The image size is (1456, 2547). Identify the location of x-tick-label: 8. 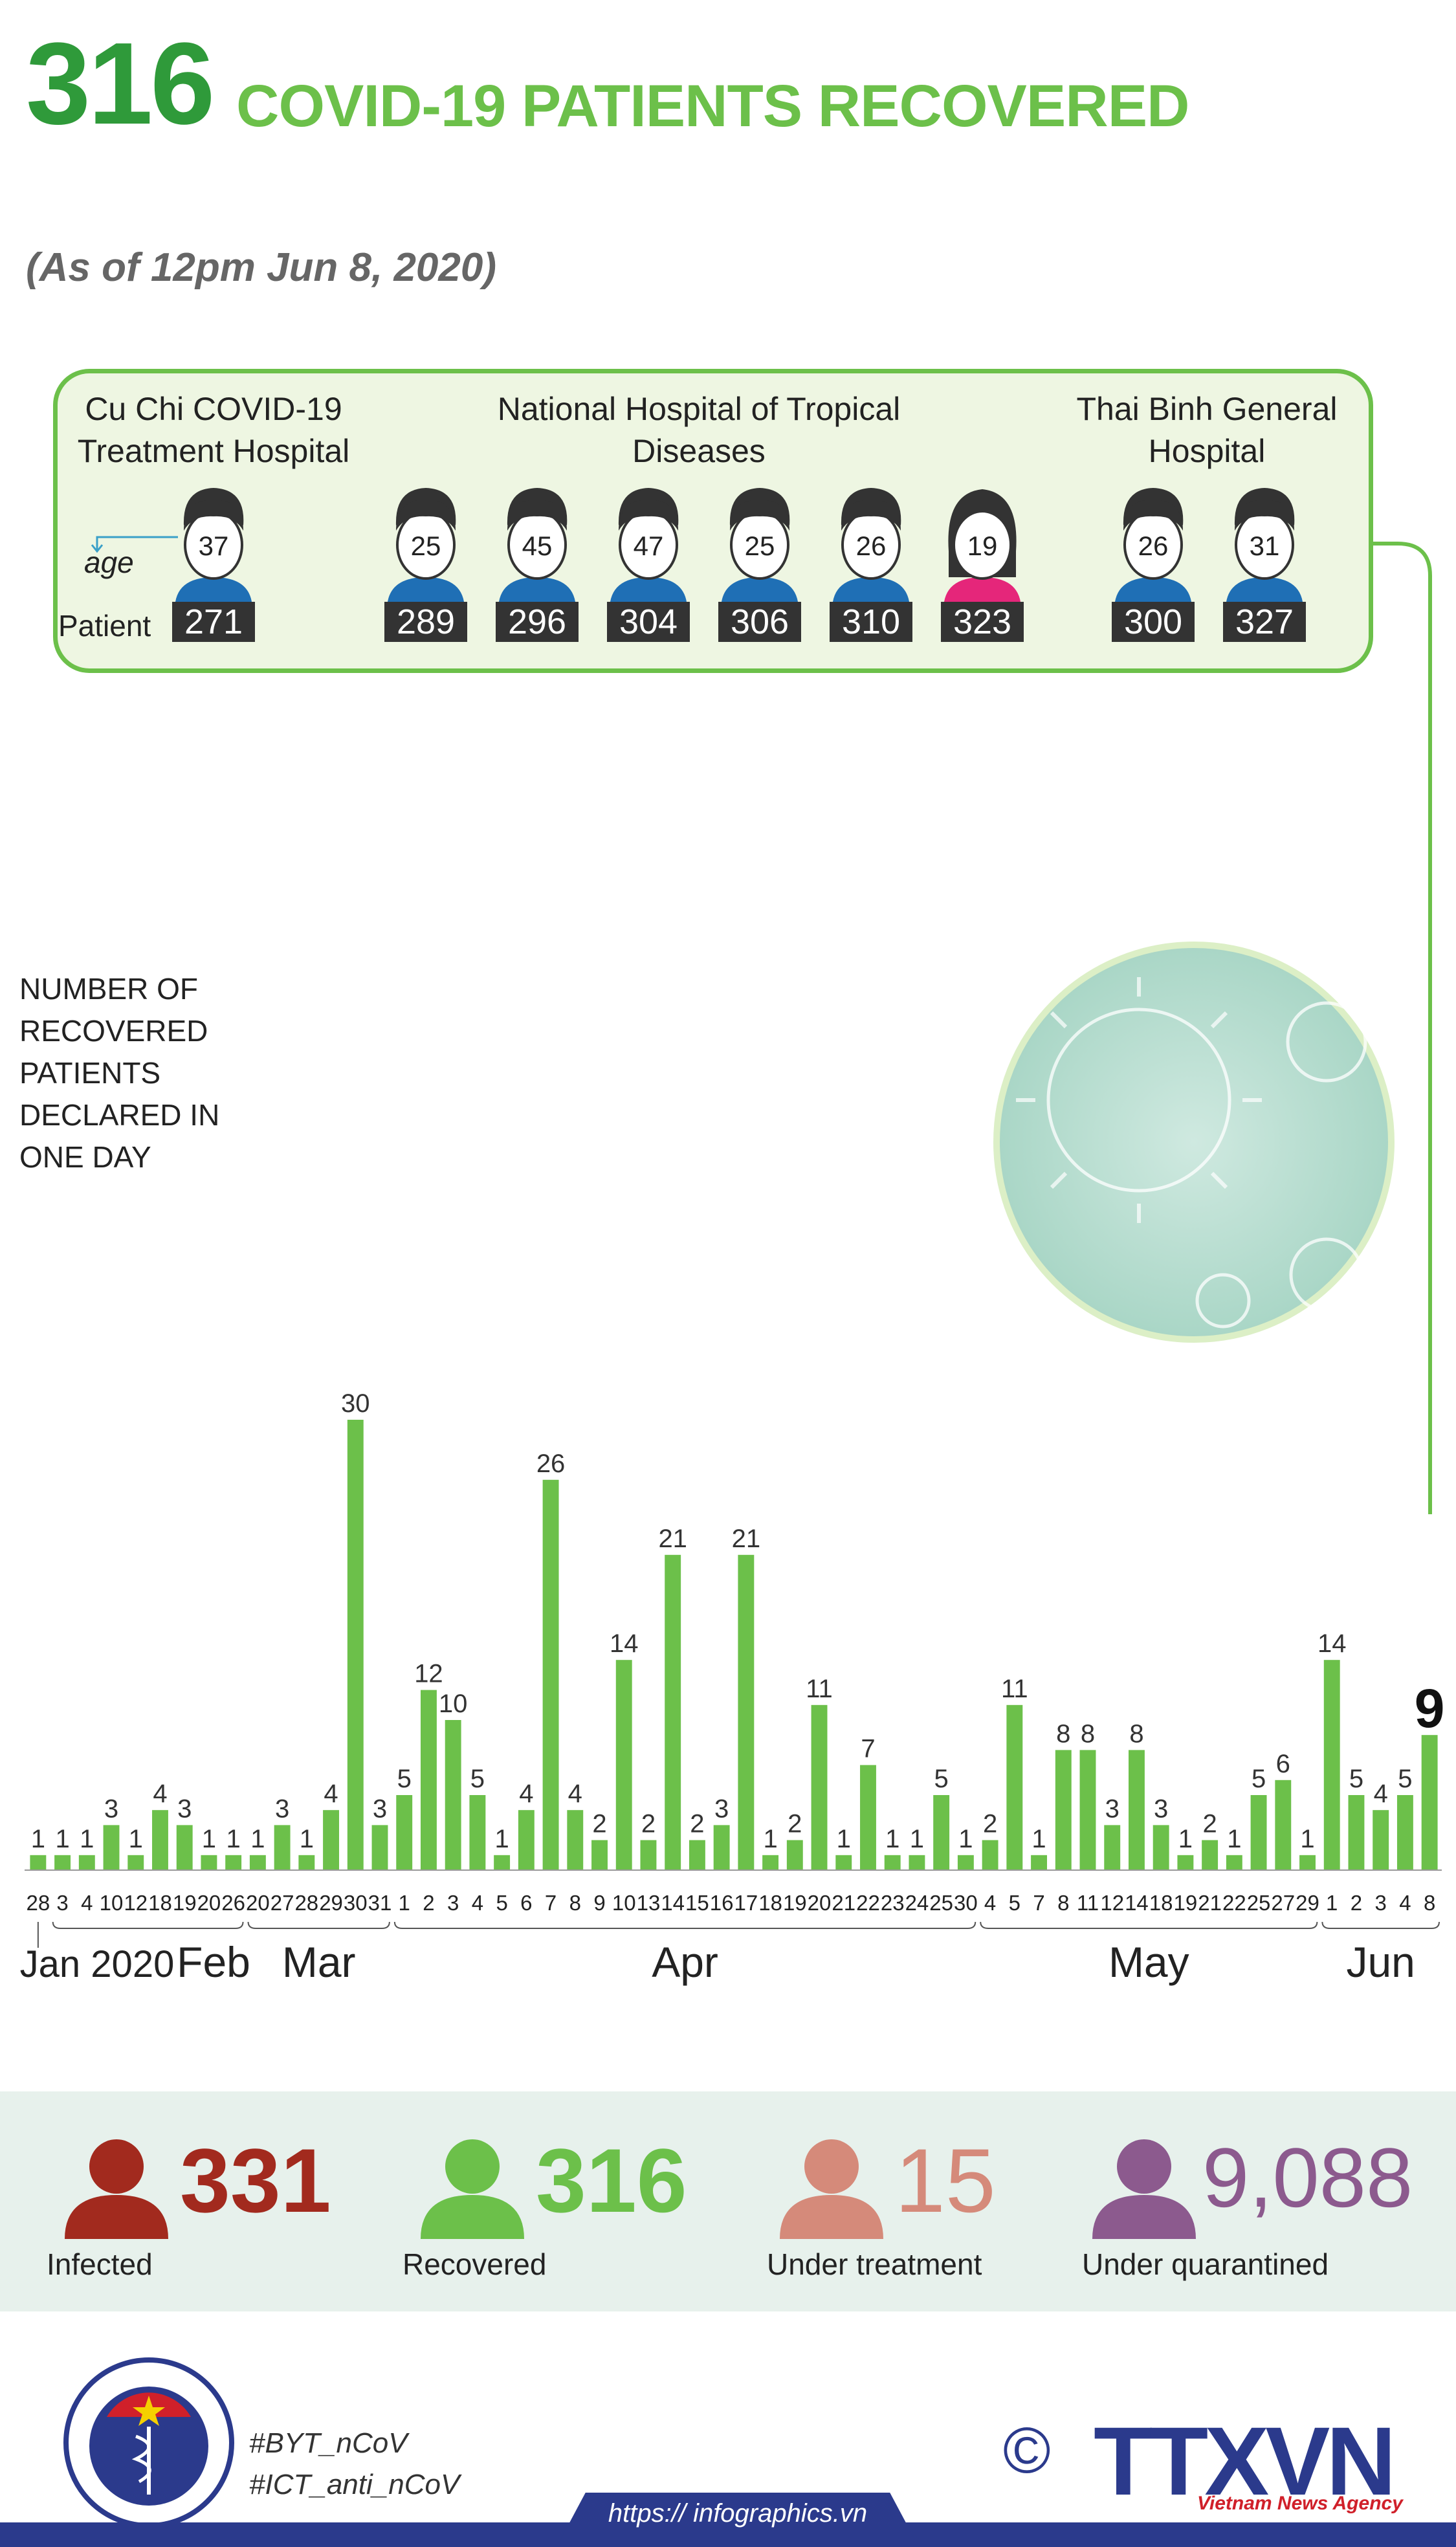
(1429, 1903).